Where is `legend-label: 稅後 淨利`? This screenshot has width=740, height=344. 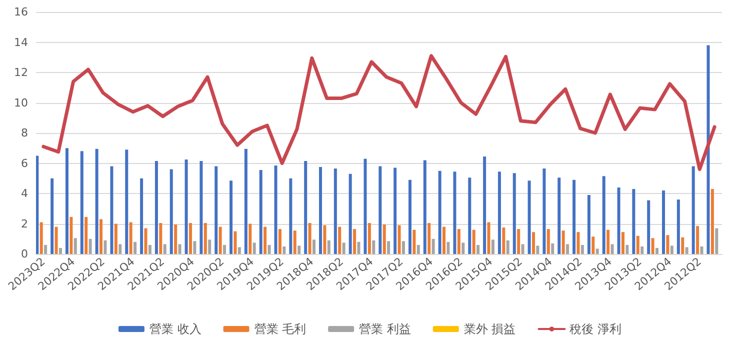 legend-label: 稅後 淨利 is located at coordinates (596, 329).